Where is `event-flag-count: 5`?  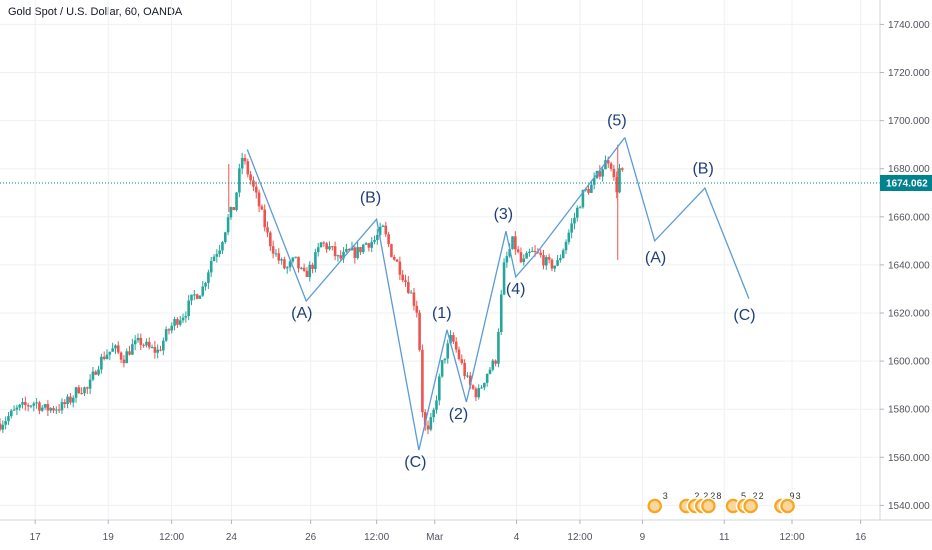
event-flag-count: 5 is located at coordinates (743, 496).